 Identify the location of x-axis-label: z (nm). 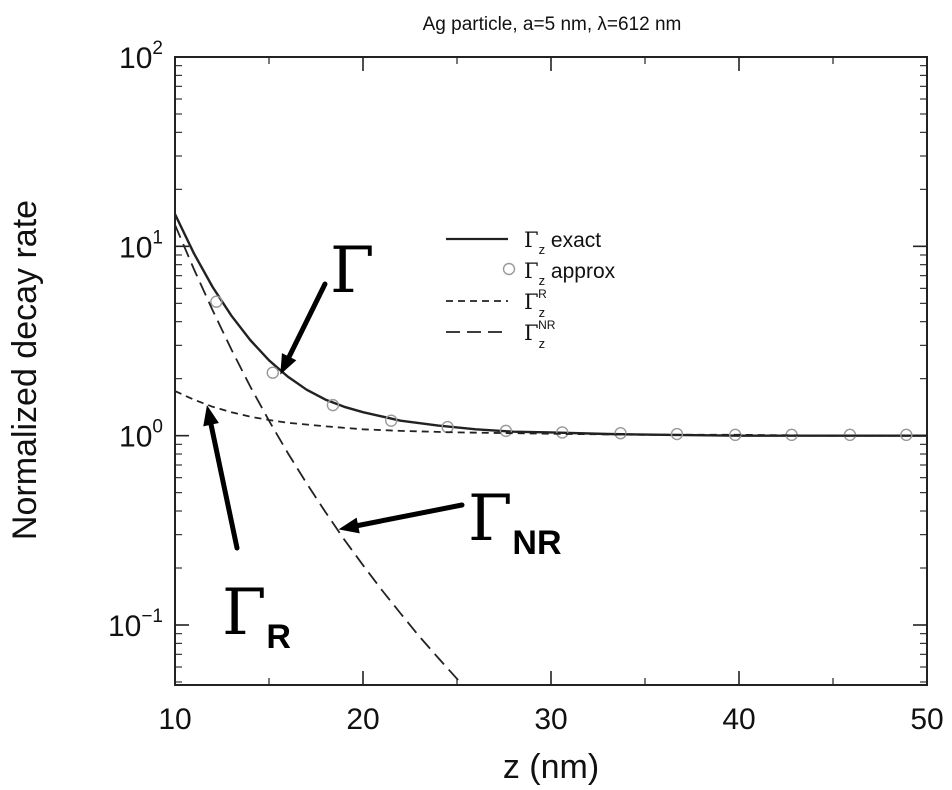
(551, 767).